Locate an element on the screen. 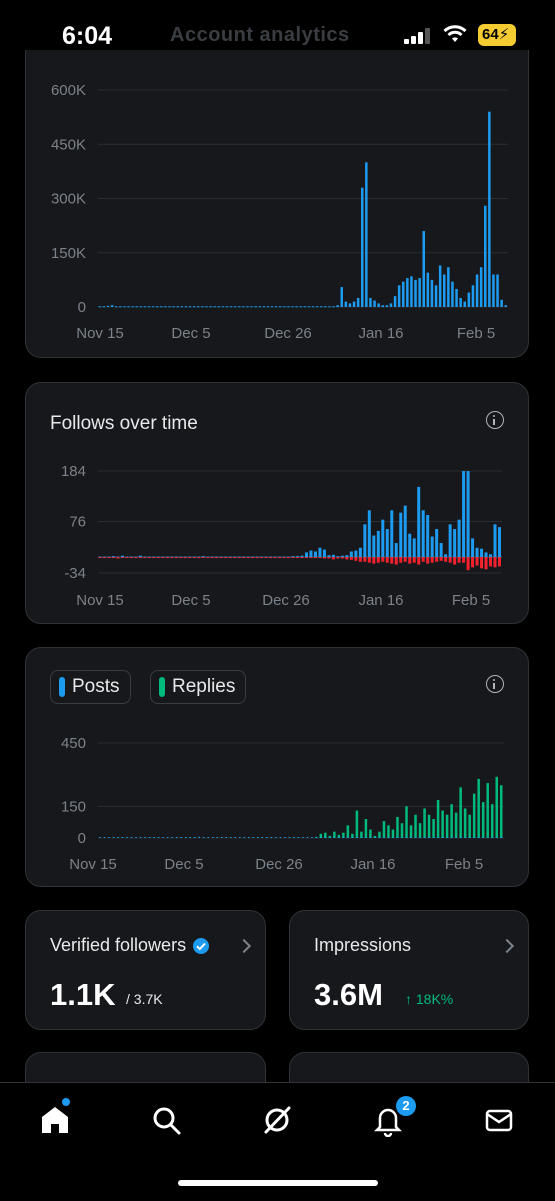 The image size is (555, 1201). notifications-bell-icon is located at coordinates (388, 1120).